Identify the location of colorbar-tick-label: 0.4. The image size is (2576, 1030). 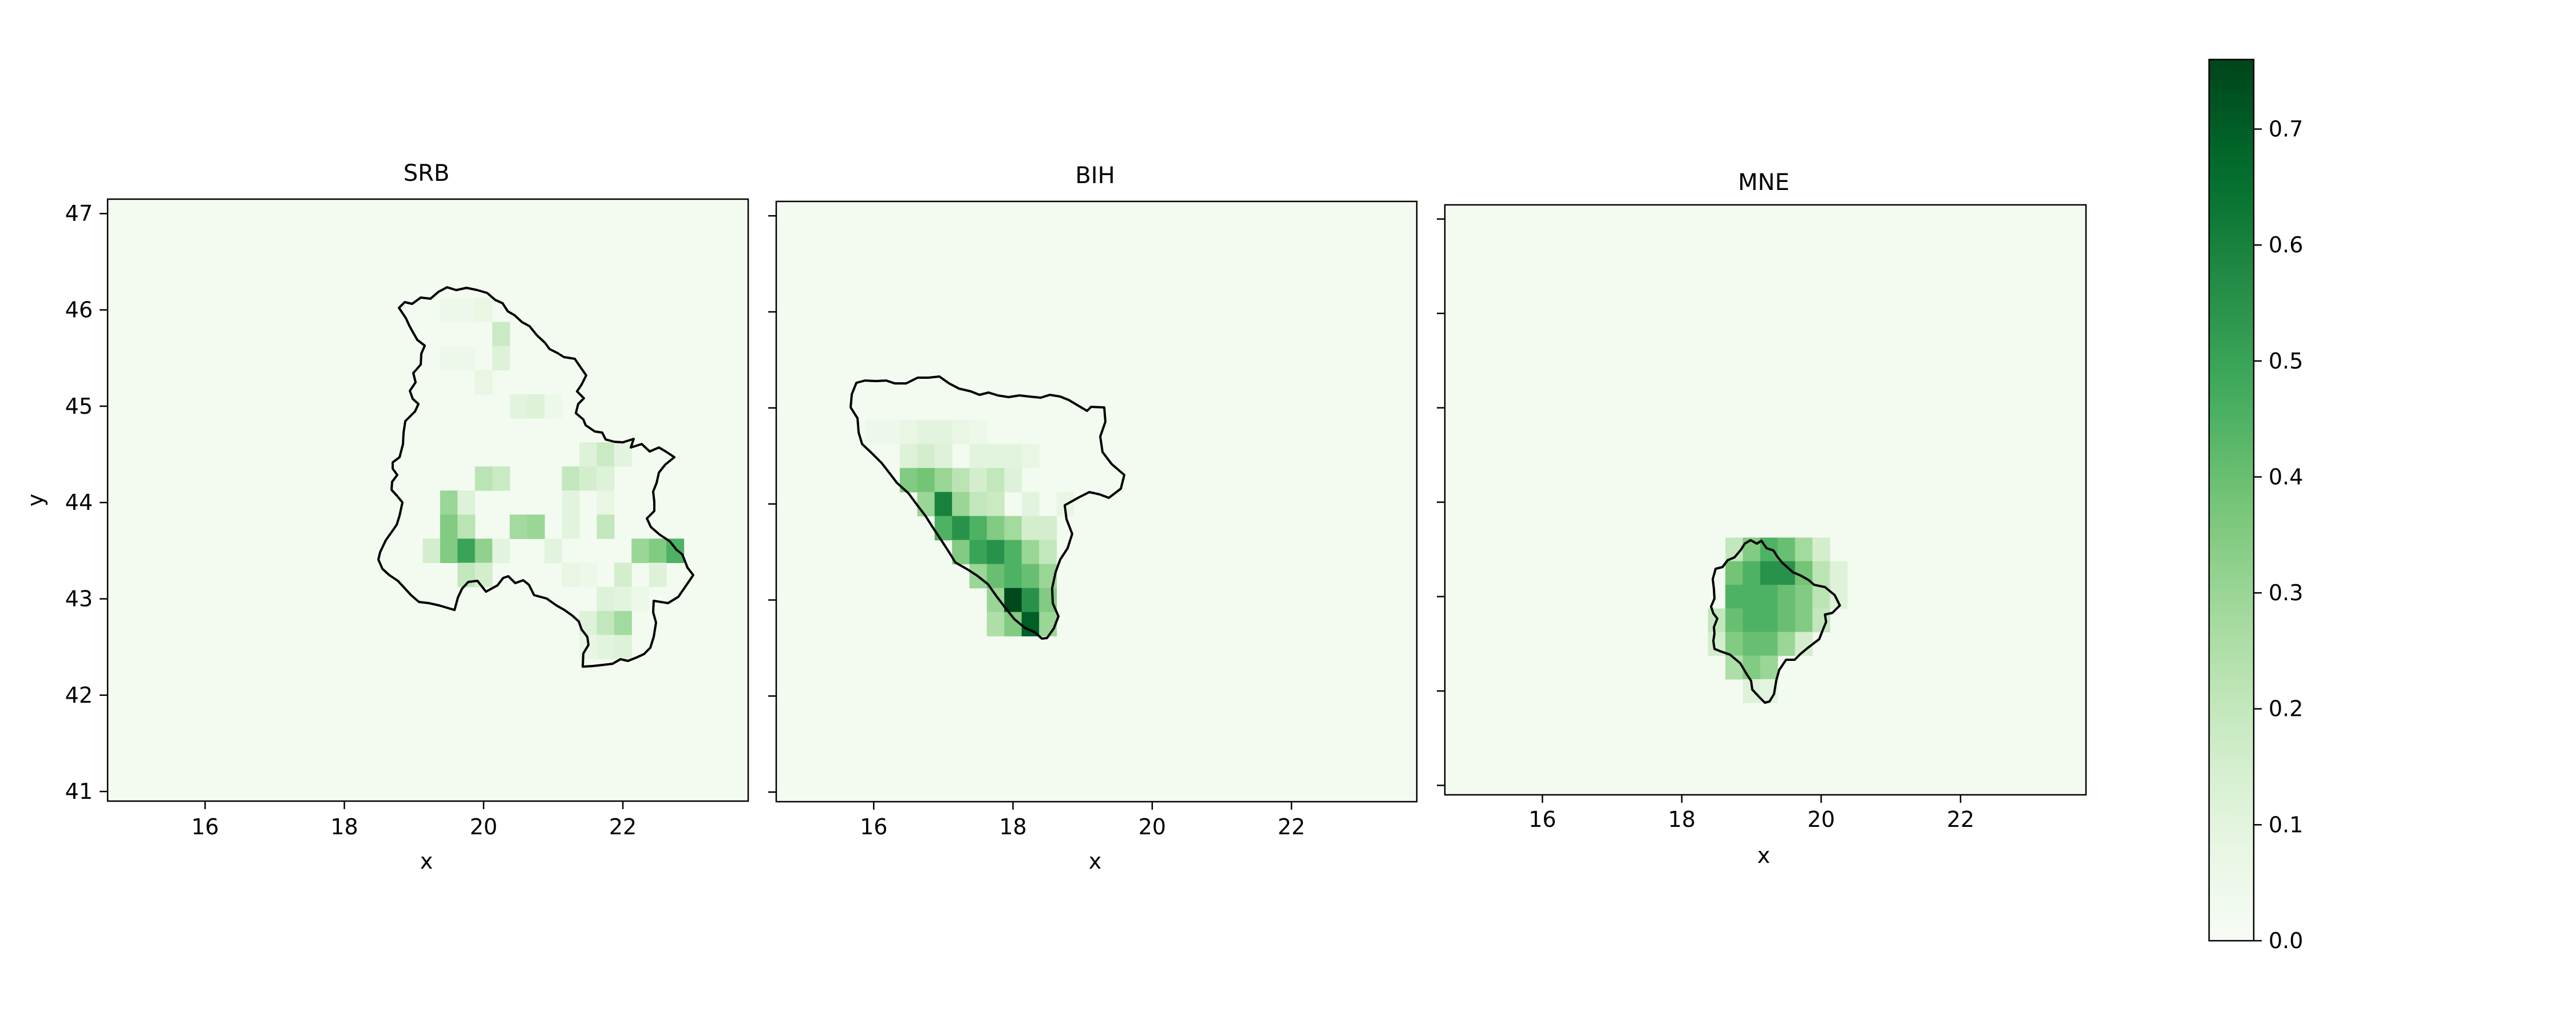
(2286, 476).